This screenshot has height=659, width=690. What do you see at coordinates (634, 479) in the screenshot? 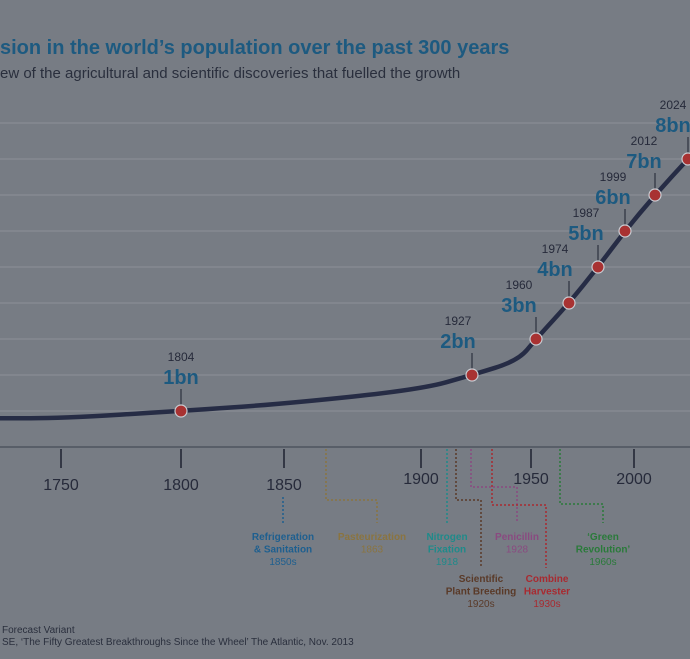
I see `x-tick-label: 2000` at bounding box center [634, 479].